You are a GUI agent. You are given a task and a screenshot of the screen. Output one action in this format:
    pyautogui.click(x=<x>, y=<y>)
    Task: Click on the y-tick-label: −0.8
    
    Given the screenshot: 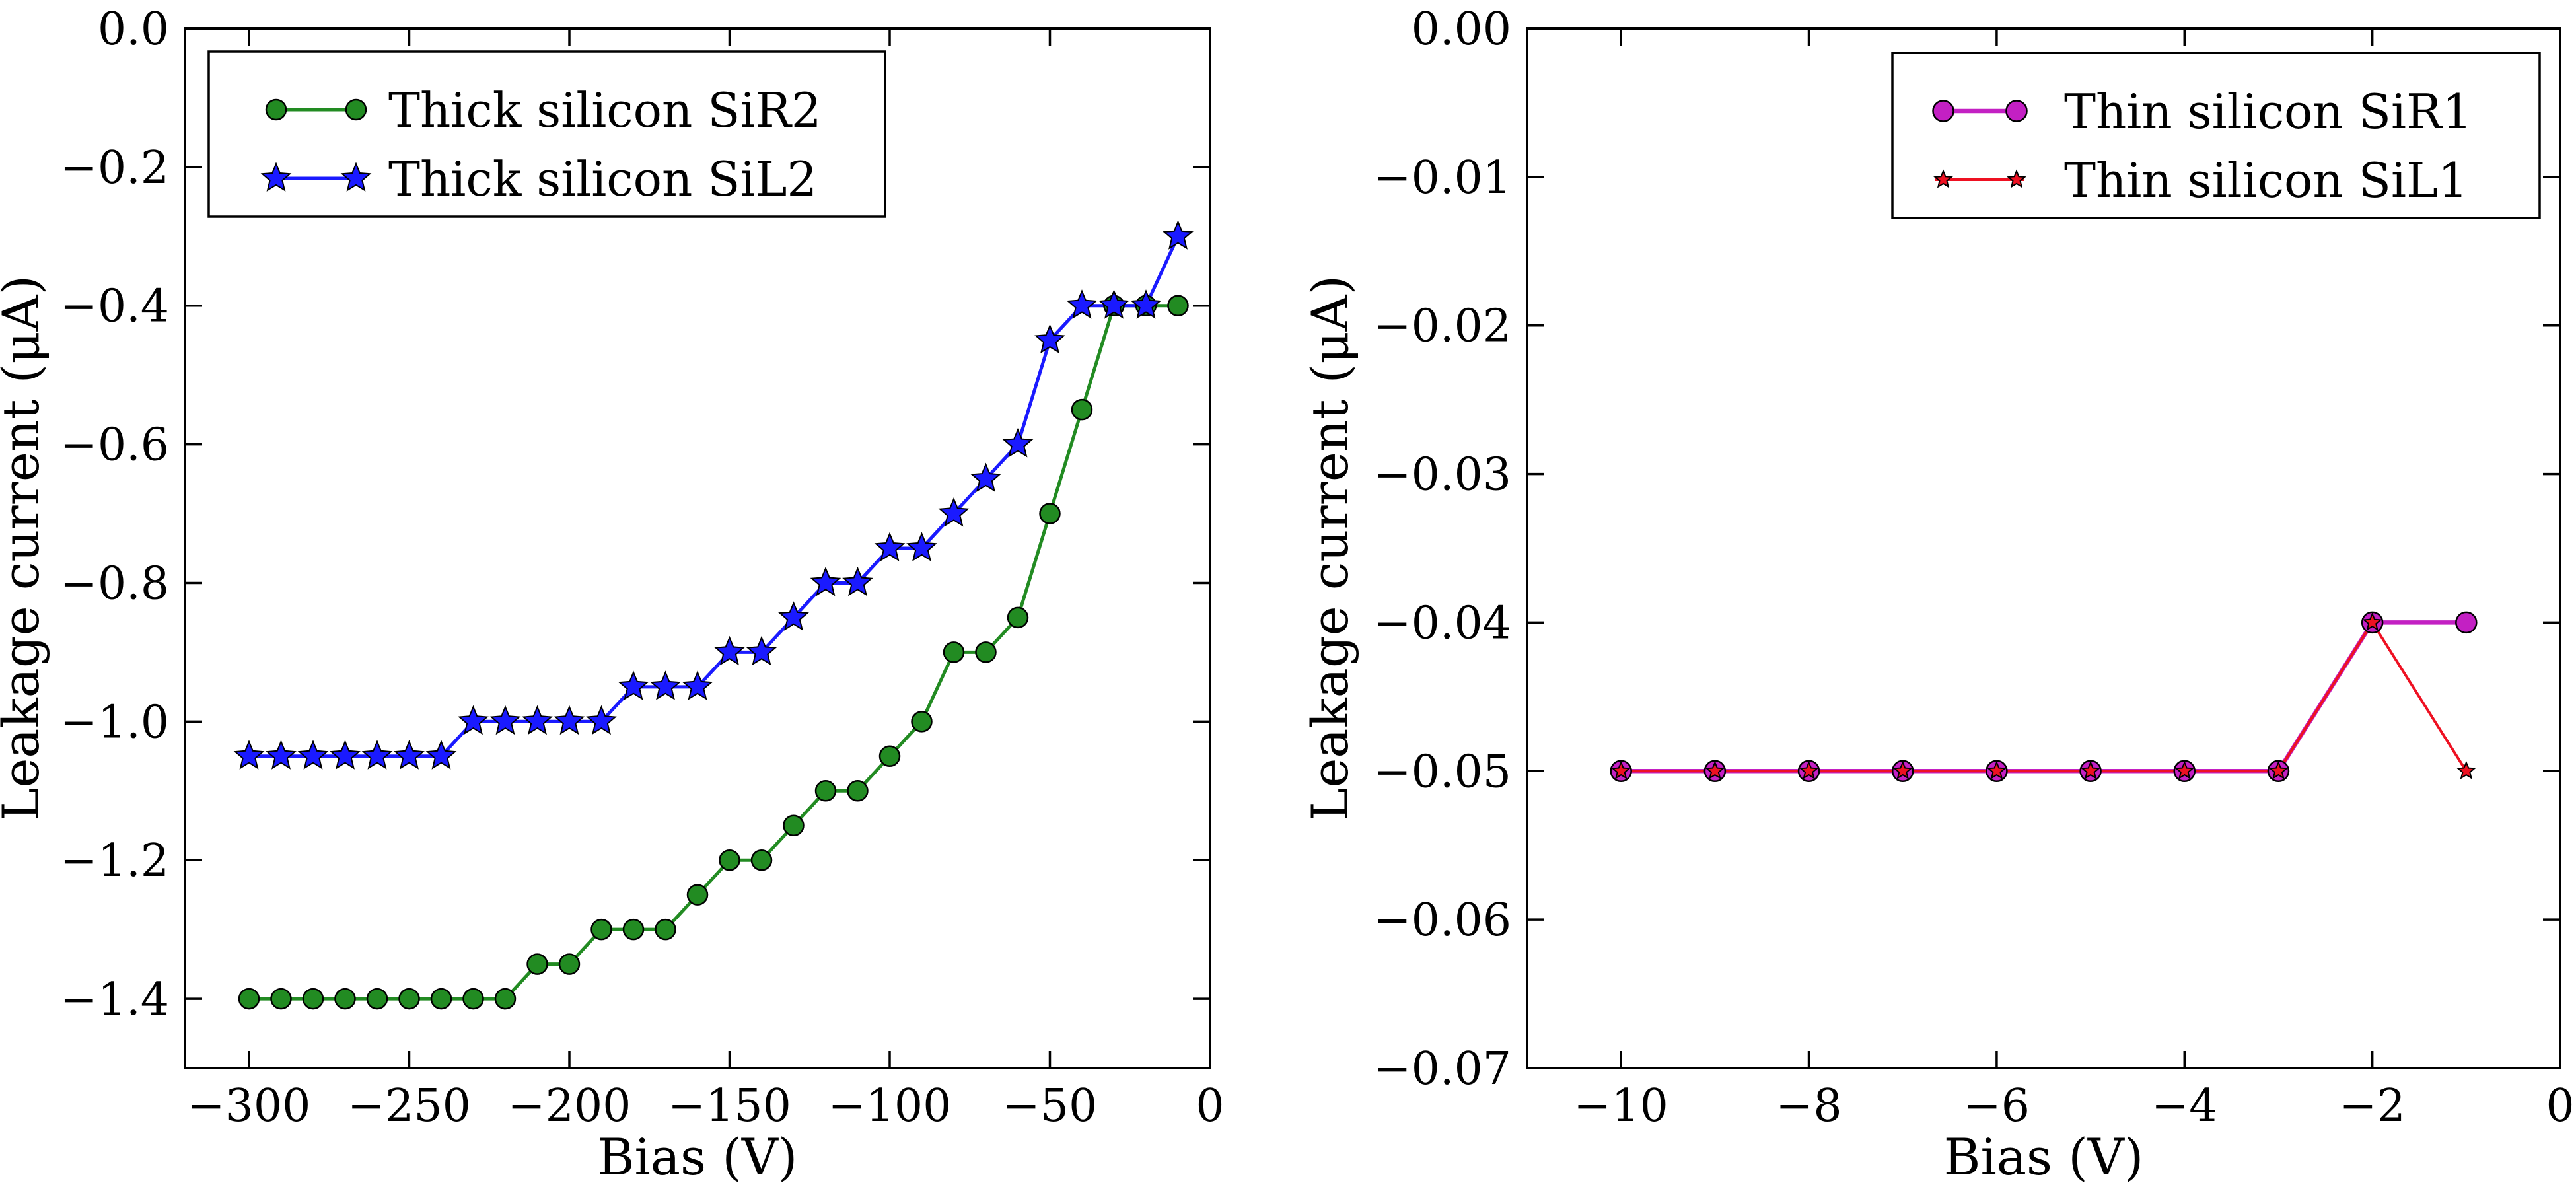 What is the action you would take?
    pyautogui.click(x=114, y=584)
    